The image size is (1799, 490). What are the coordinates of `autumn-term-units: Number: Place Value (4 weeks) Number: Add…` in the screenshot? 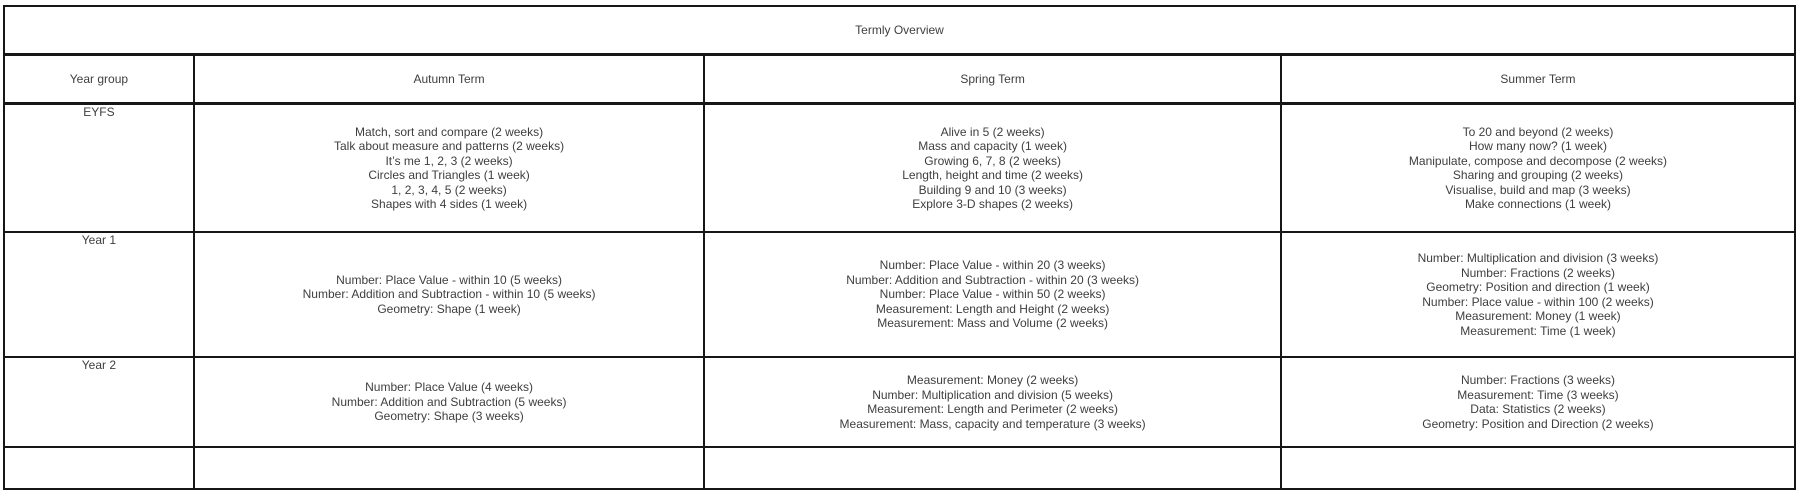 It's located at (449, 402).